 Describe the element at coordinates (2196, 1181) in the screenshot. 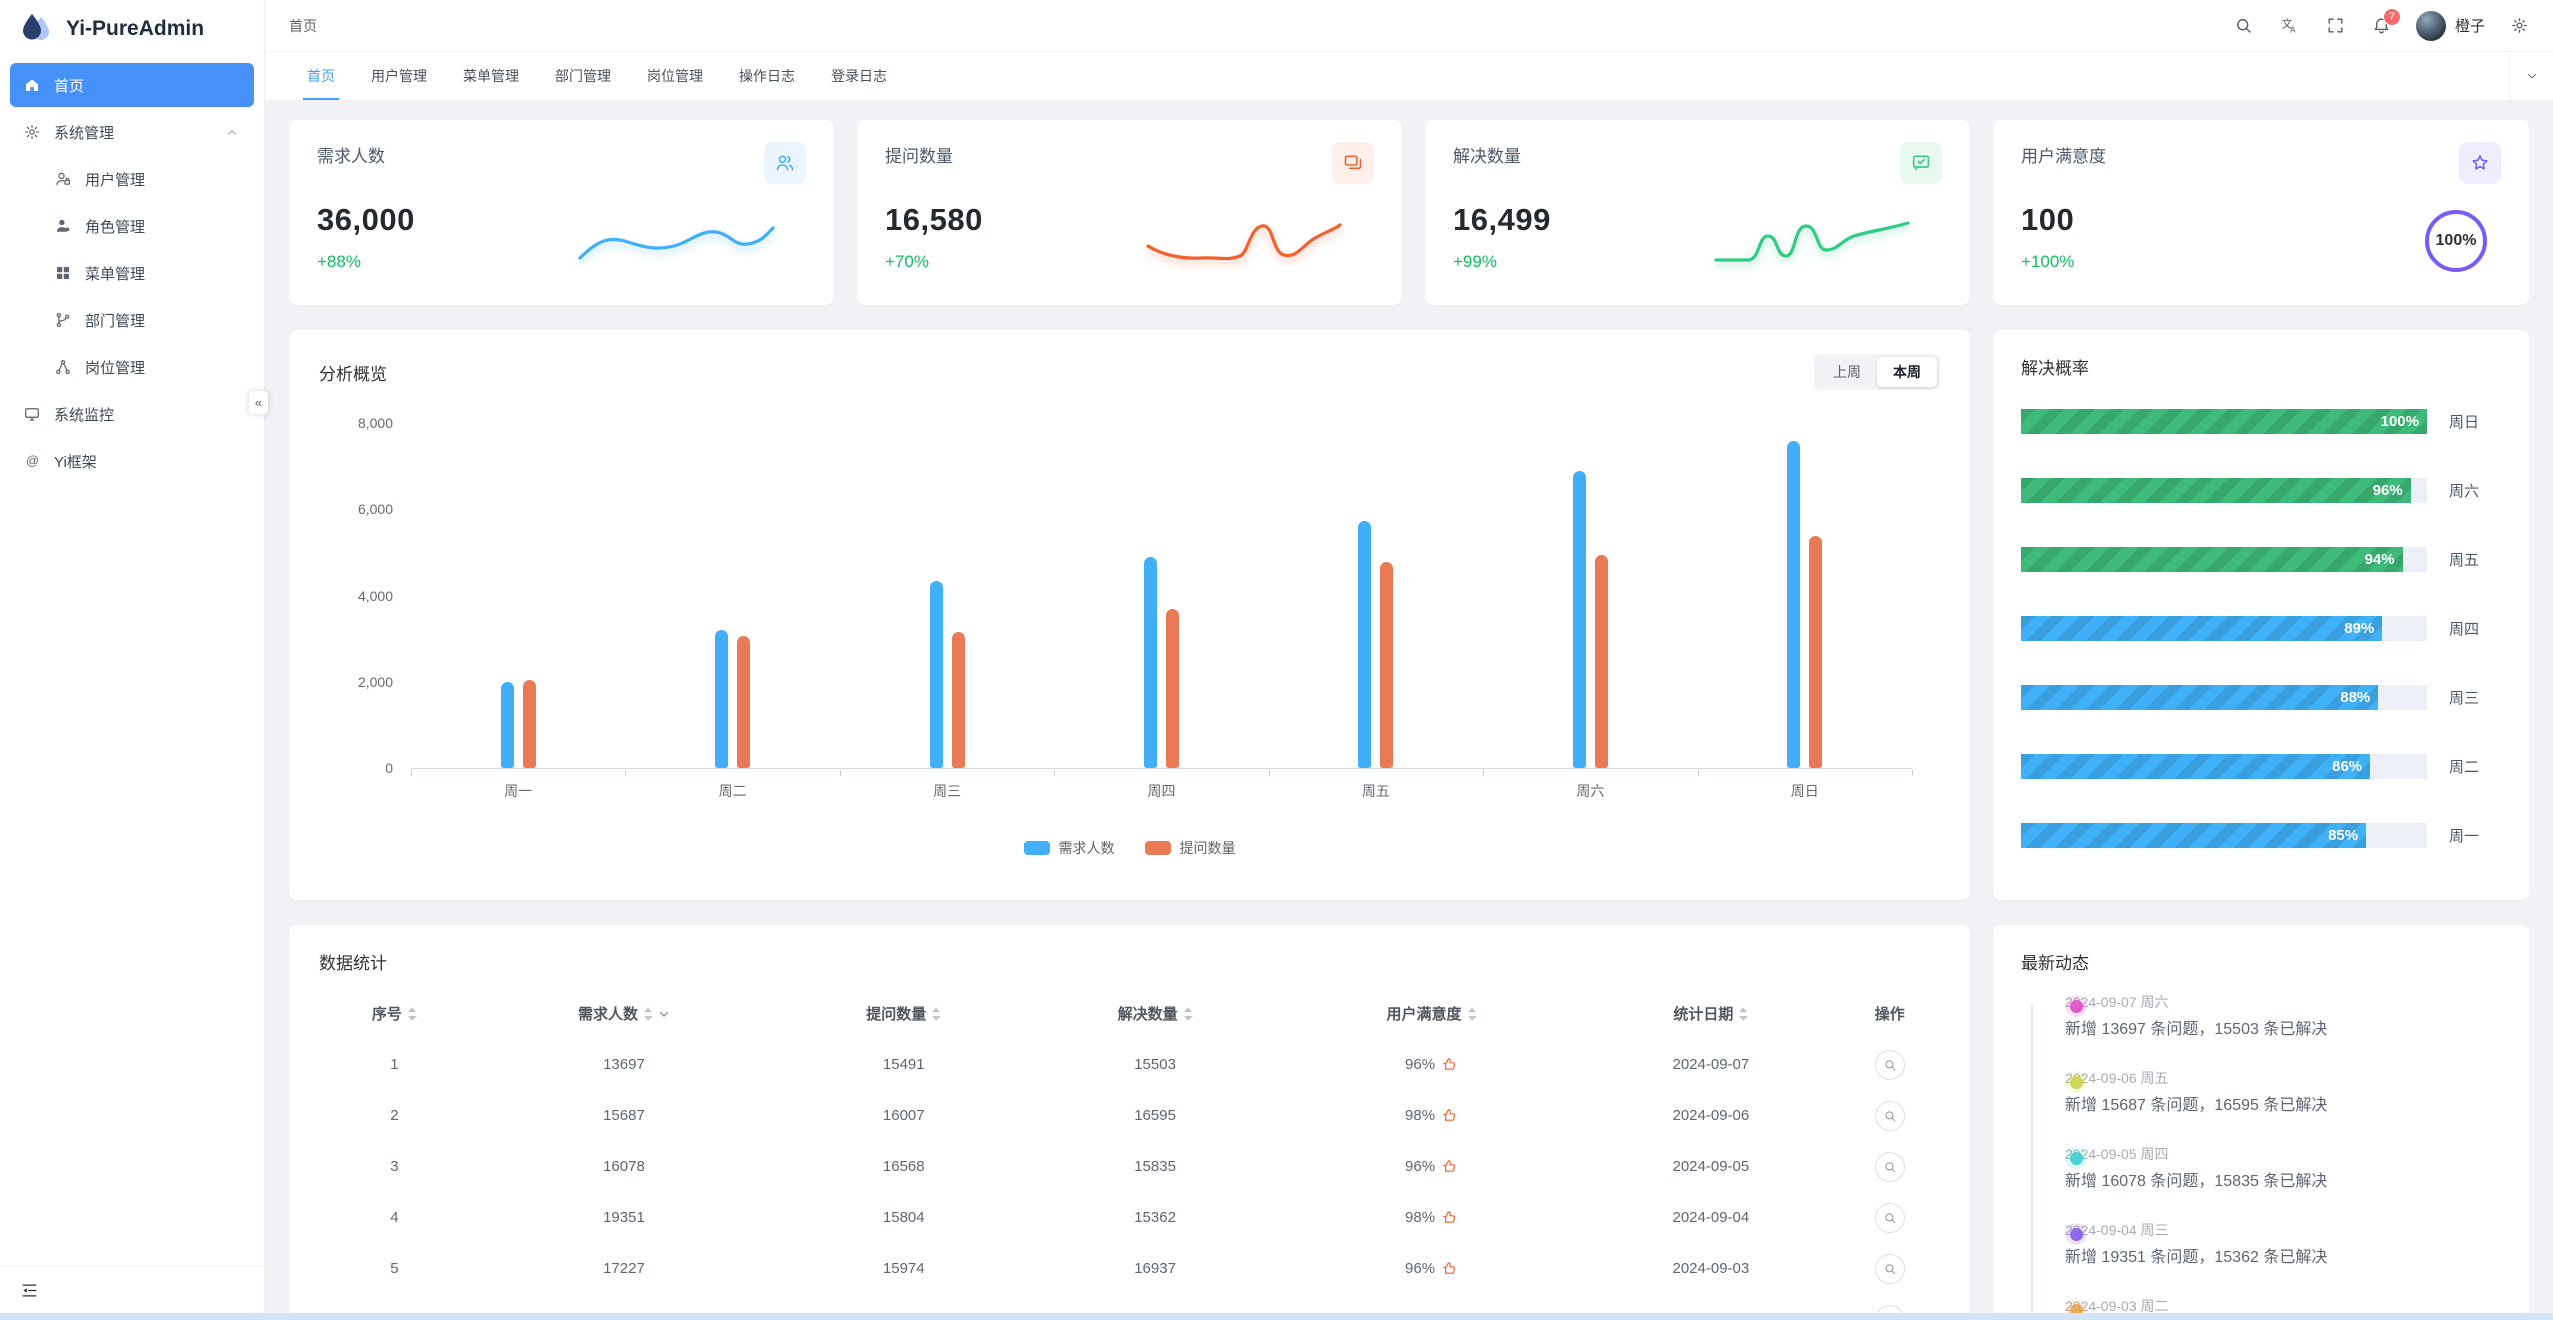

I see `timeline-text: 新增 16078 条问题，15835 条已解决` at that location.